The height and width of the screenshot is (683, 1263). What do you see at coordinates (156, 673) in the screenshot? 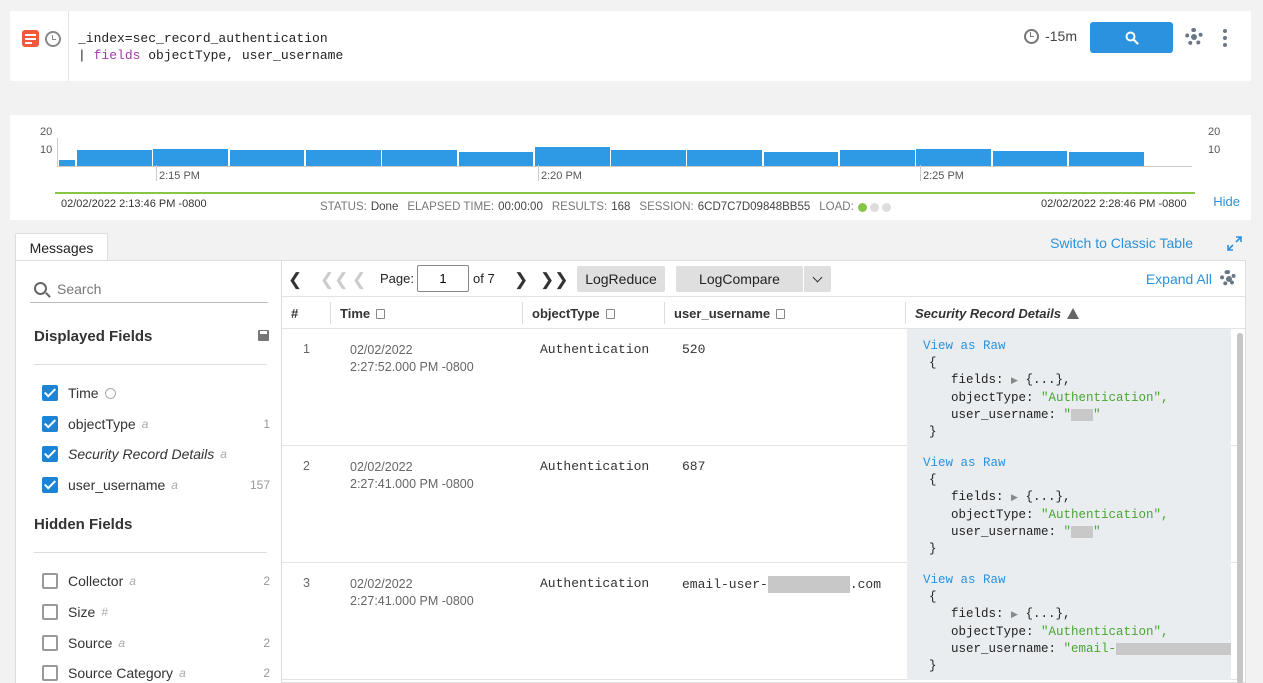
I see `hidden-field-source-category: Source Category a 2` at bounding box center [156, 673].